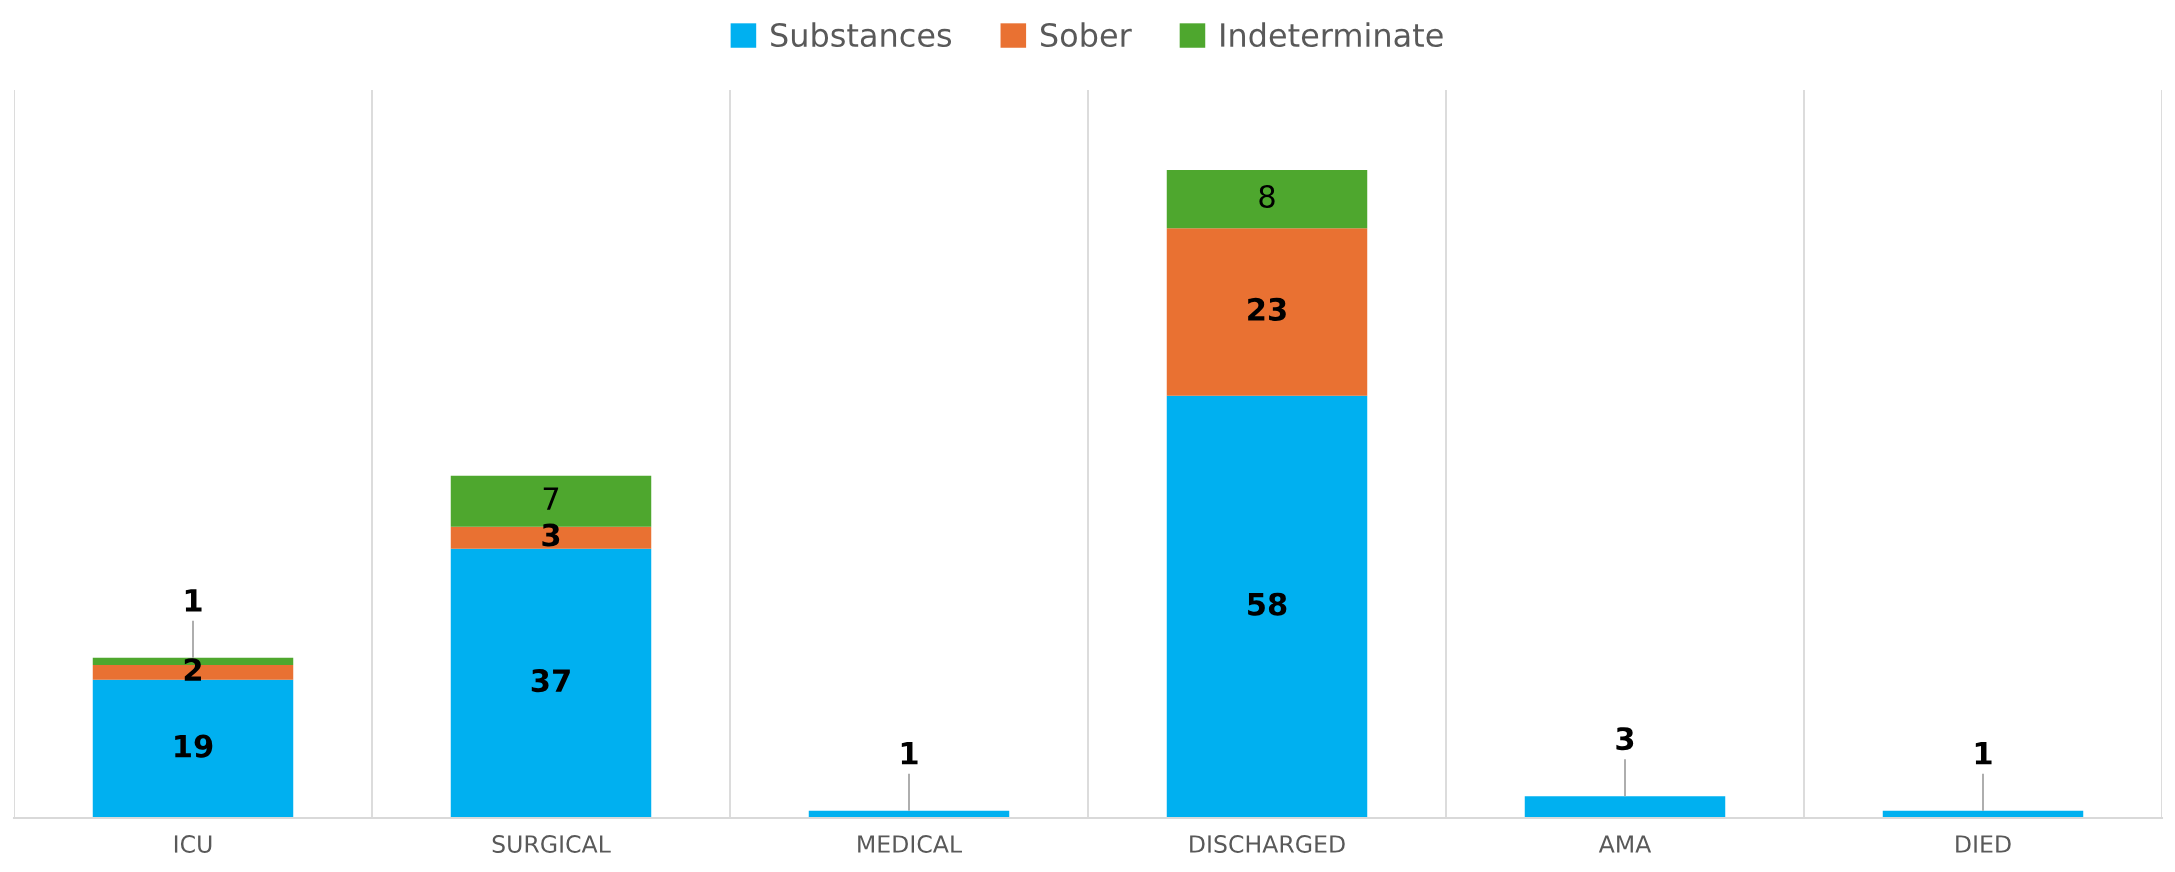  I want to click on data-label: 23, so click(1267, 309).